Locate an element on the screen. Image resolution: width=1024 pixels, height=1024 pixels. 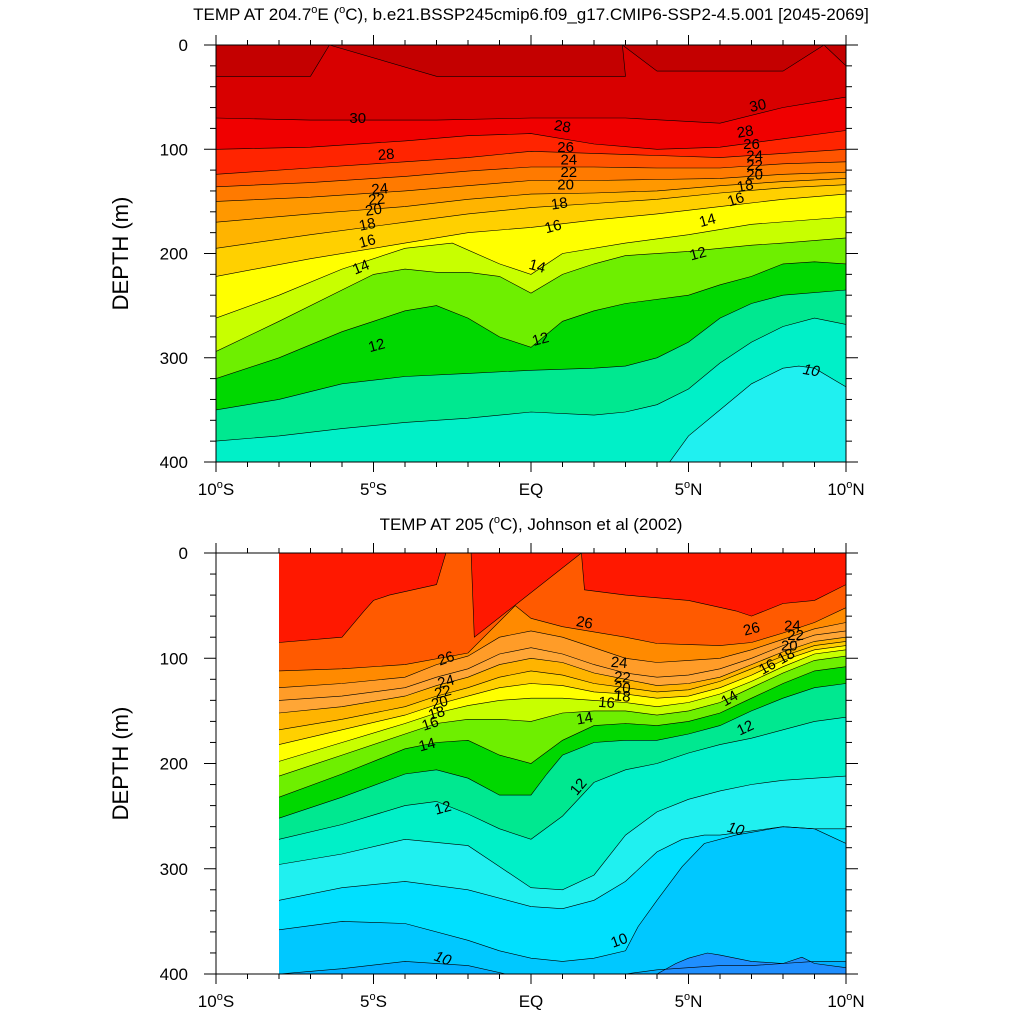
x-tick-label: 5oN is located at coordinates (689, 1001).